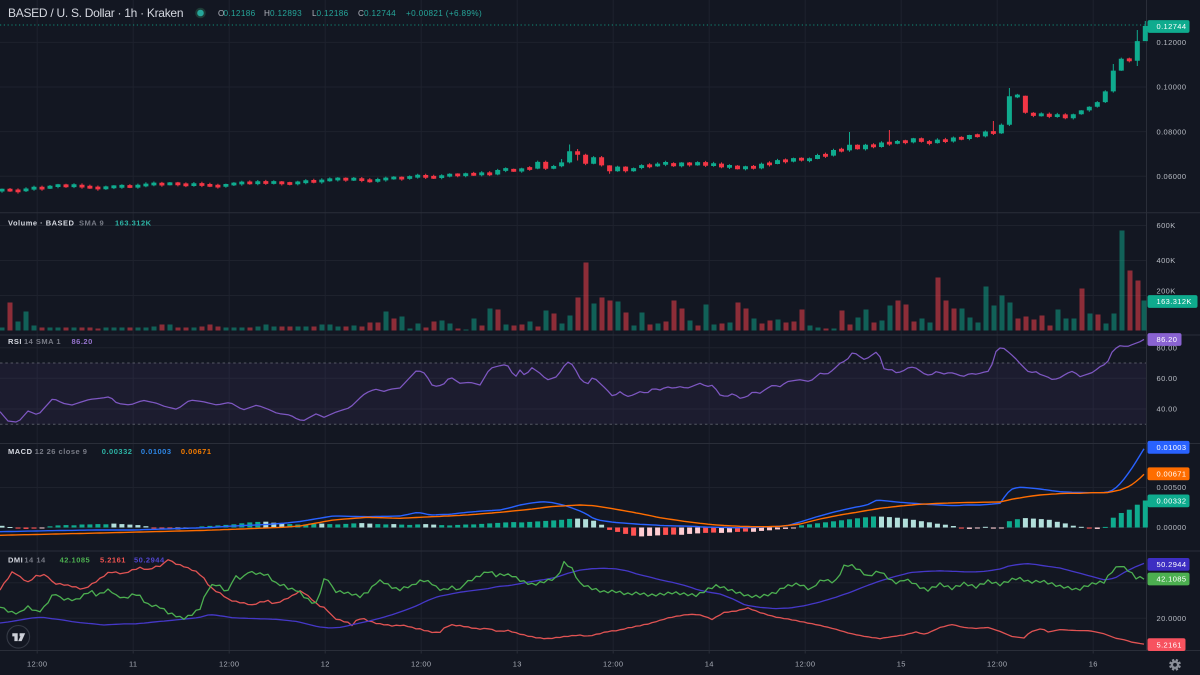 This screenshot has width=1200, height=675. What do you see at coordinates (325, 663) in the screenshot?
I see `svg-text: 12` at bounding box center [325, 663].